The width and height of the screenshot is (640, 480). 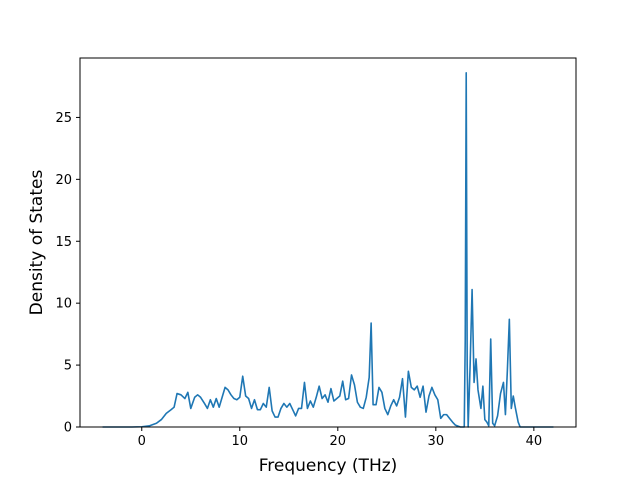 What do you see at coordinates (68, 428) in the screenshot?
I see `y-tick-label: 0` at bounding box center [68, 428].